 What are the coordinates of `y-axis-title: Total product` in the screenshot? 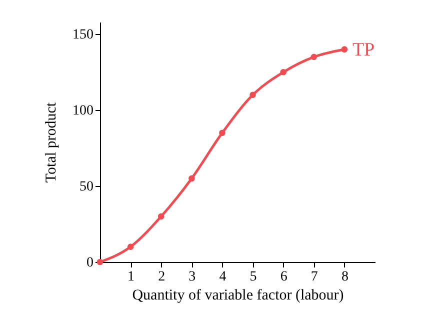 It's located at (52, 142).